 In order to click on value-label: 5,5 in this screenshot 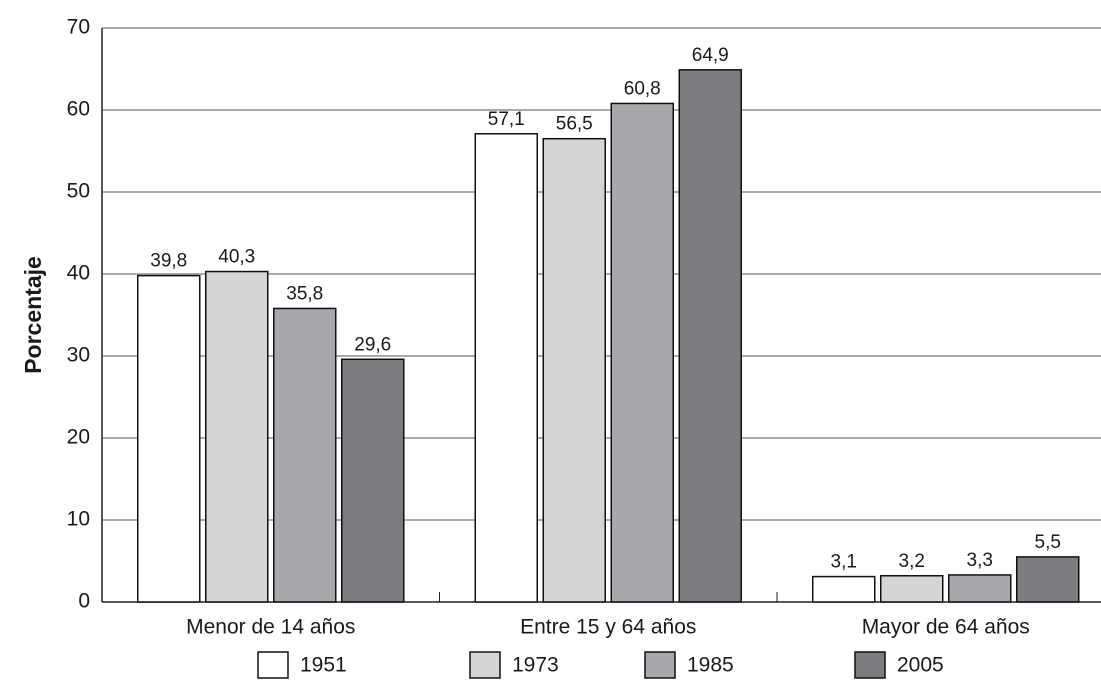, I will do `click(1048, 542)`.